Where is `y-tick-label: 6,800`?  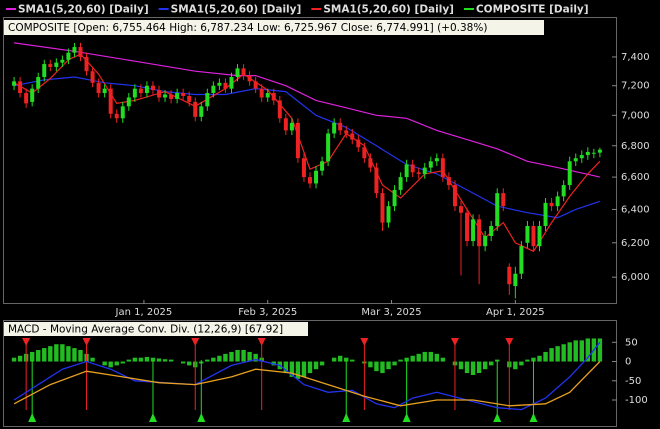
y-tick-label: 6,800 is located at coordinates (635, 146).